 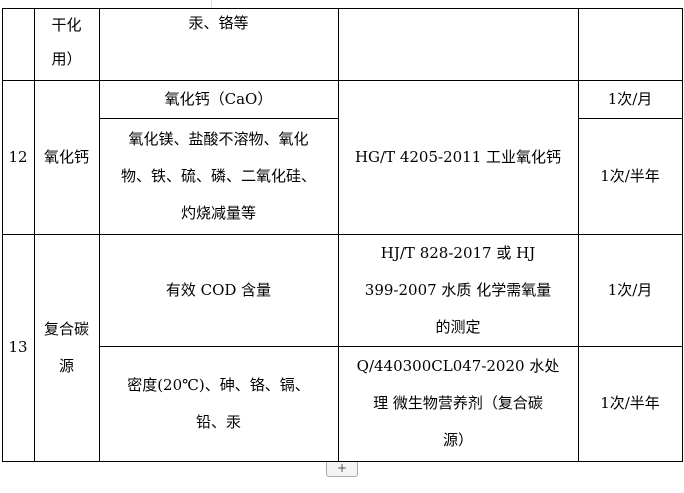 I want to click on text-line: 理 微生物营养剂（复合碳, so click(x=458, y=403).